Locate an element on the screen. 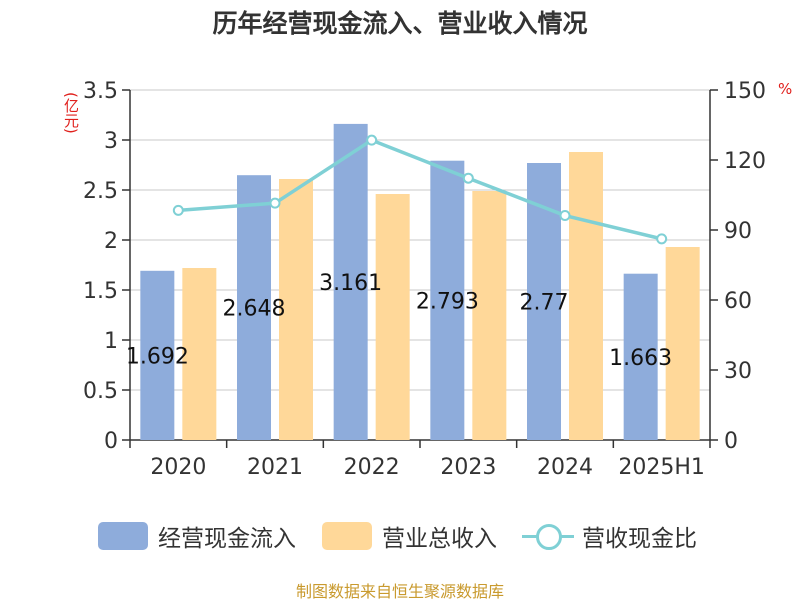 Image resolution: width=800 pixels, height=602 pixels. x-tick-label: 2021 is located at coordinates (275, 467).